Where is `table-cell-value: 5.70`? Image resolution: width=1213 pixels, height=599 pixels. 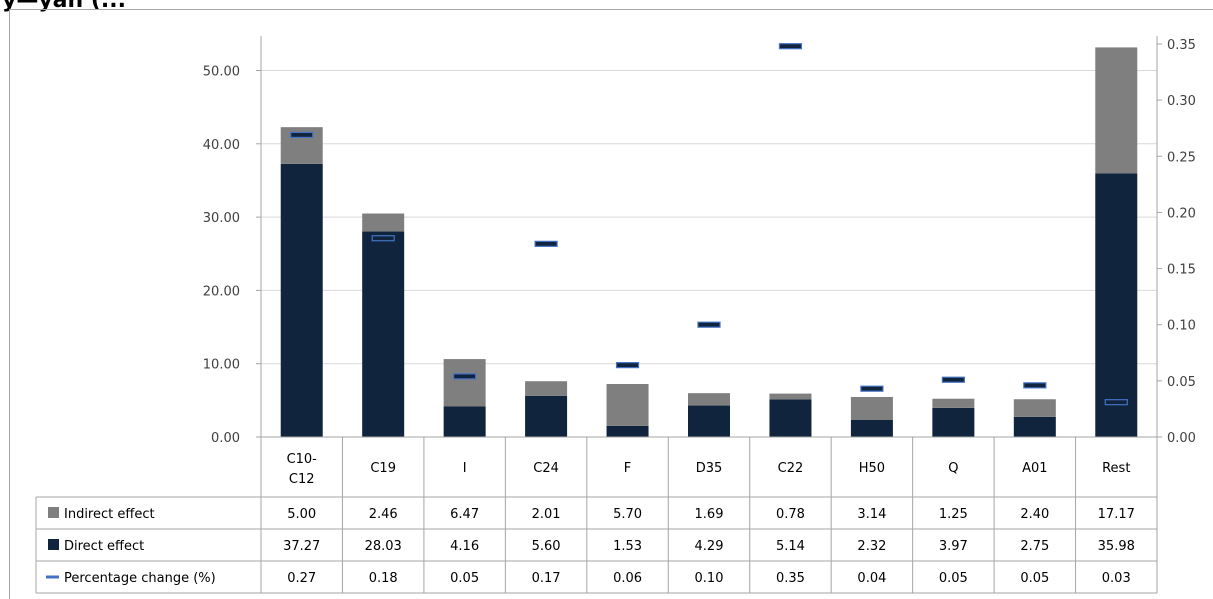
table-cell-value: 5.70 is located at coordinates (627, 514).